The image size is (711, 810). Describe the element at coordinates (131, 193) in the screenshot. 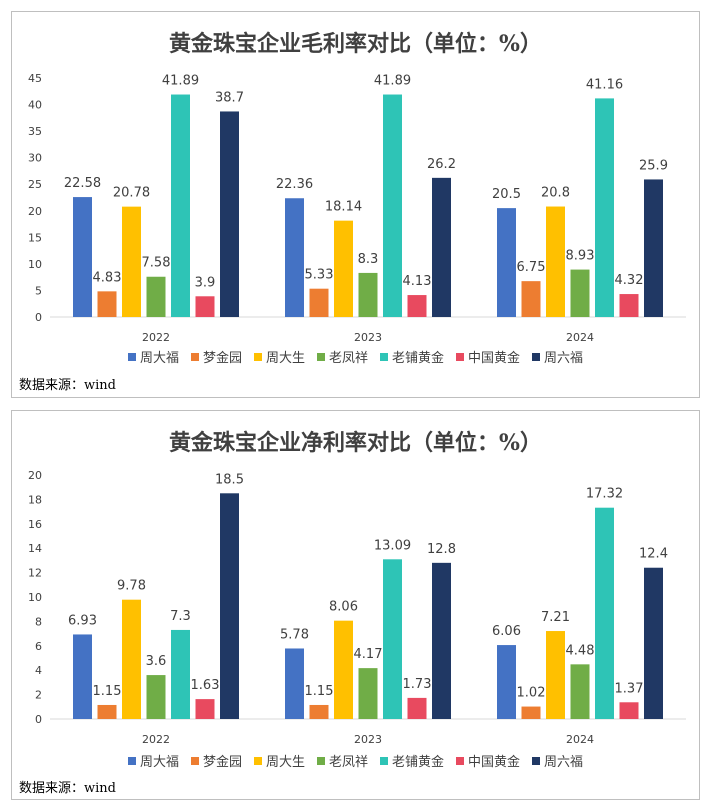

I see `data-label: 20.78` at that location.